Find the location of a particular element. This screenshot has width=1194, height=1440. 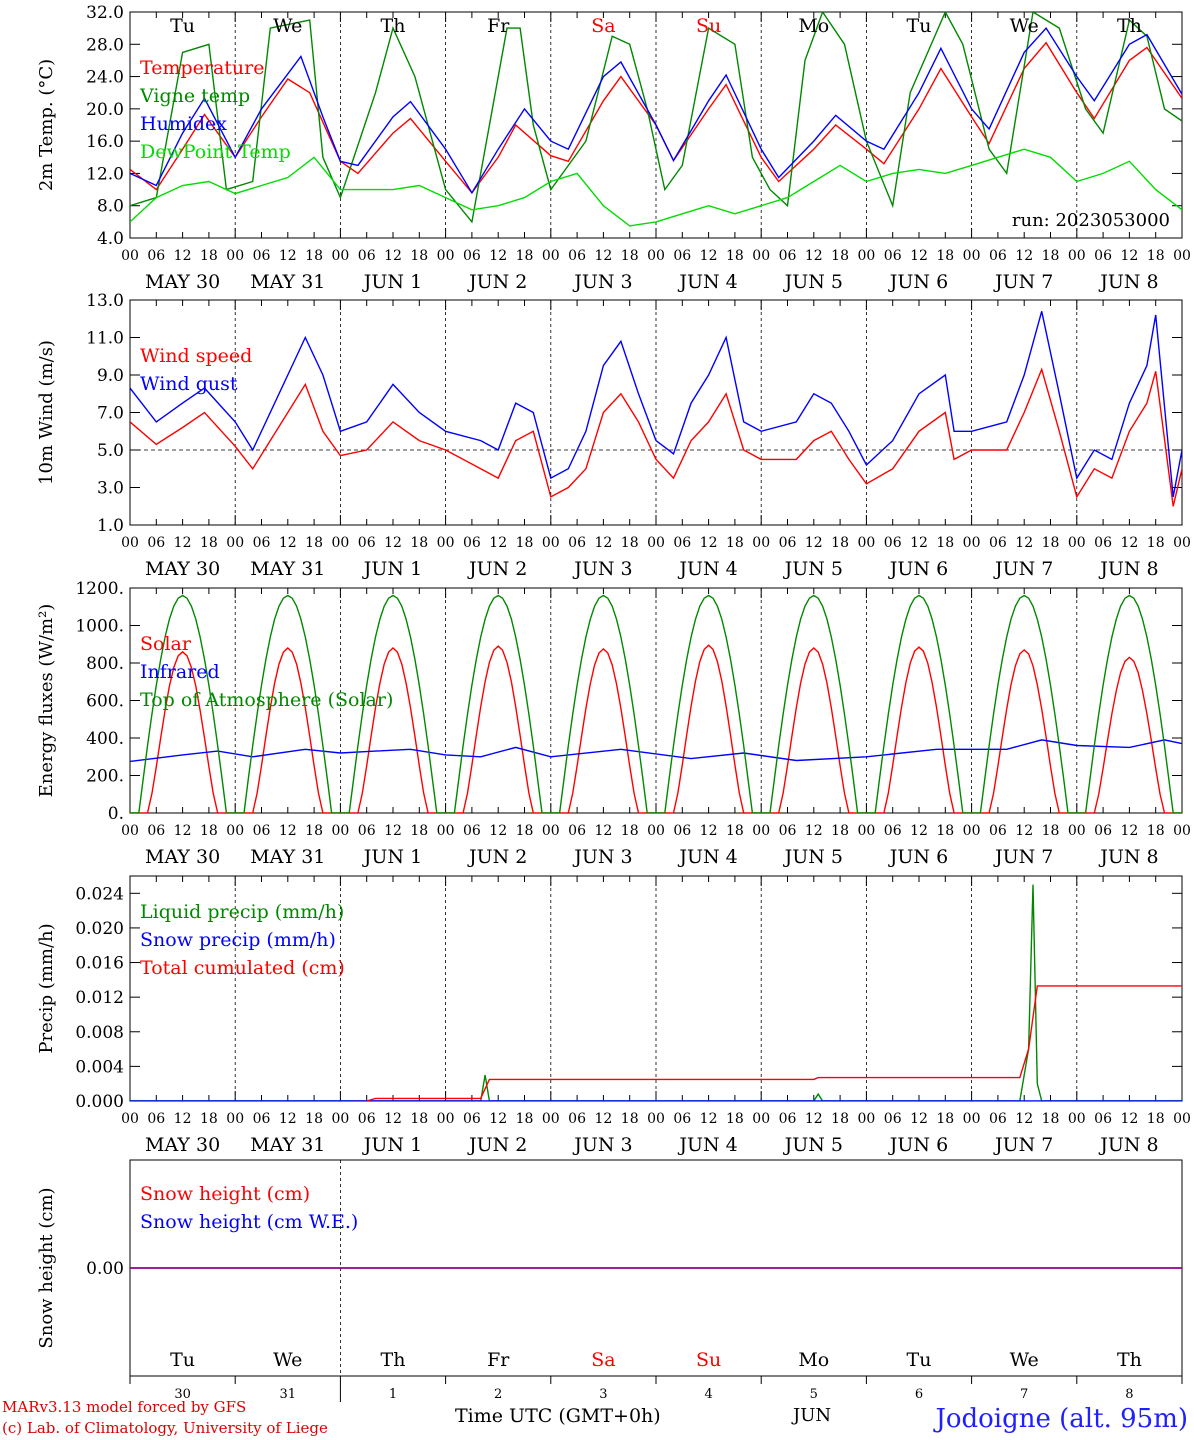

y-tick-label: 1000. is located at coordinates (99, 627).